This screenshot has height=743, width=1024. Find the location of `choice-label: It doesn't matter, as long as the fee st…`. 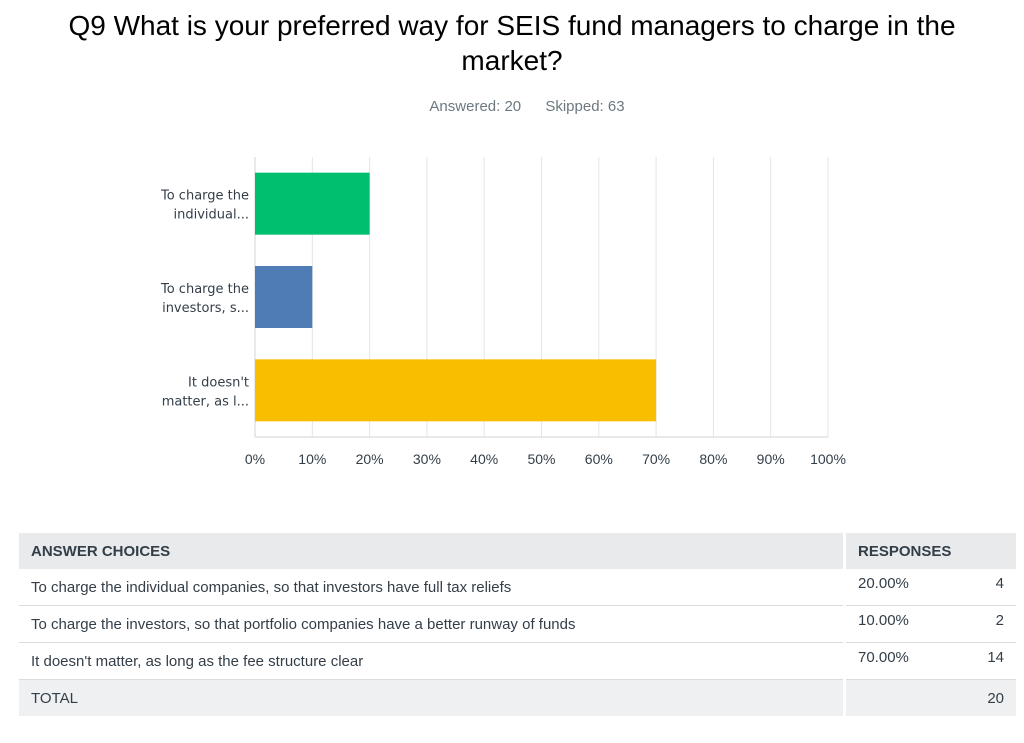

choice-label: It doesn't matter, as long as the fee st… is located at coordinates (432, 661).